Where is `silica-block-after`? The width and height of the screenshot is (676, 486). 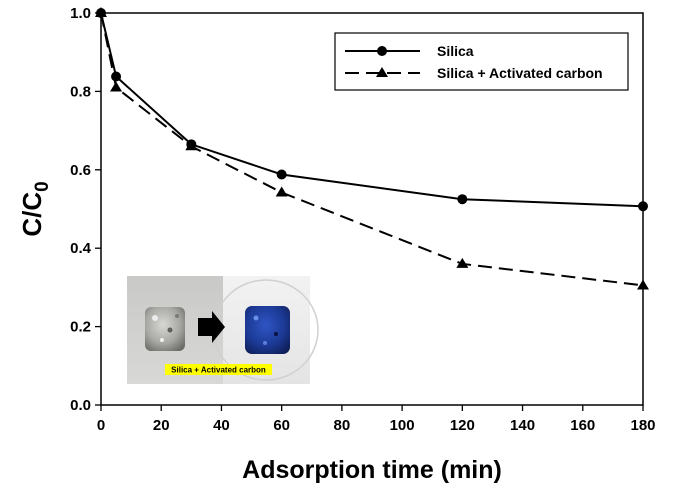 silica-block-after is located at coordinates (267, 330).